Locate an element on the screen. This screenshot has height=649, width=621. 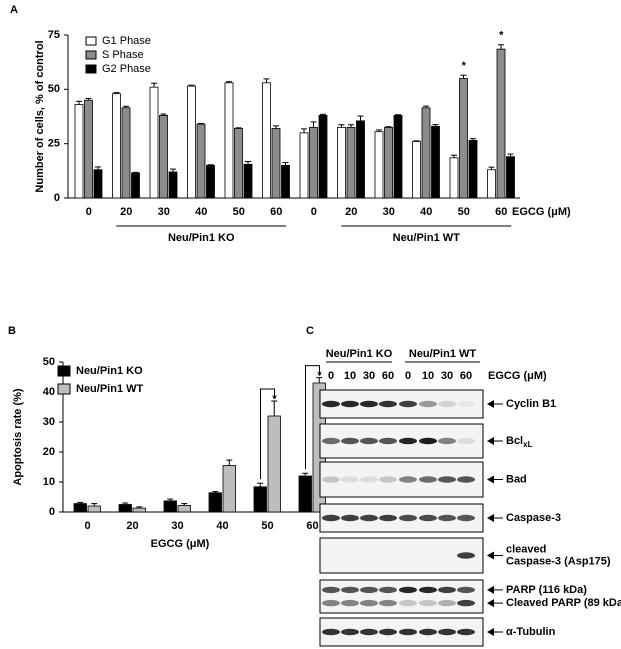
band-label: Caspase-3 (Asp175) is located at coordinates (558, 561).